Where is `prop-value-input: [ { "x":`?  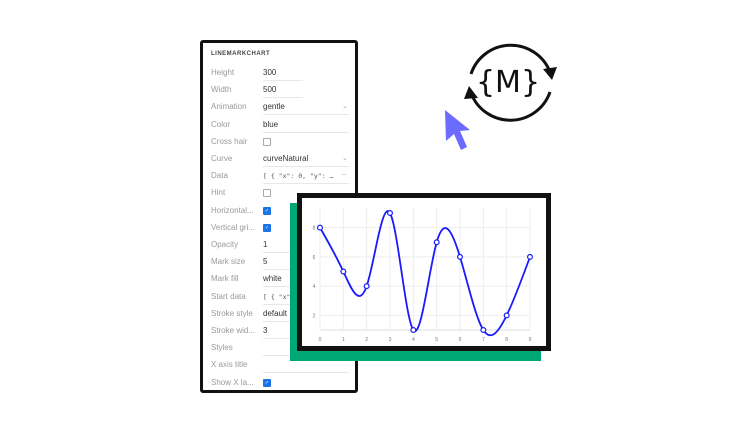
prop-value-input: [ { "x": is located at coordinates (279, 296).